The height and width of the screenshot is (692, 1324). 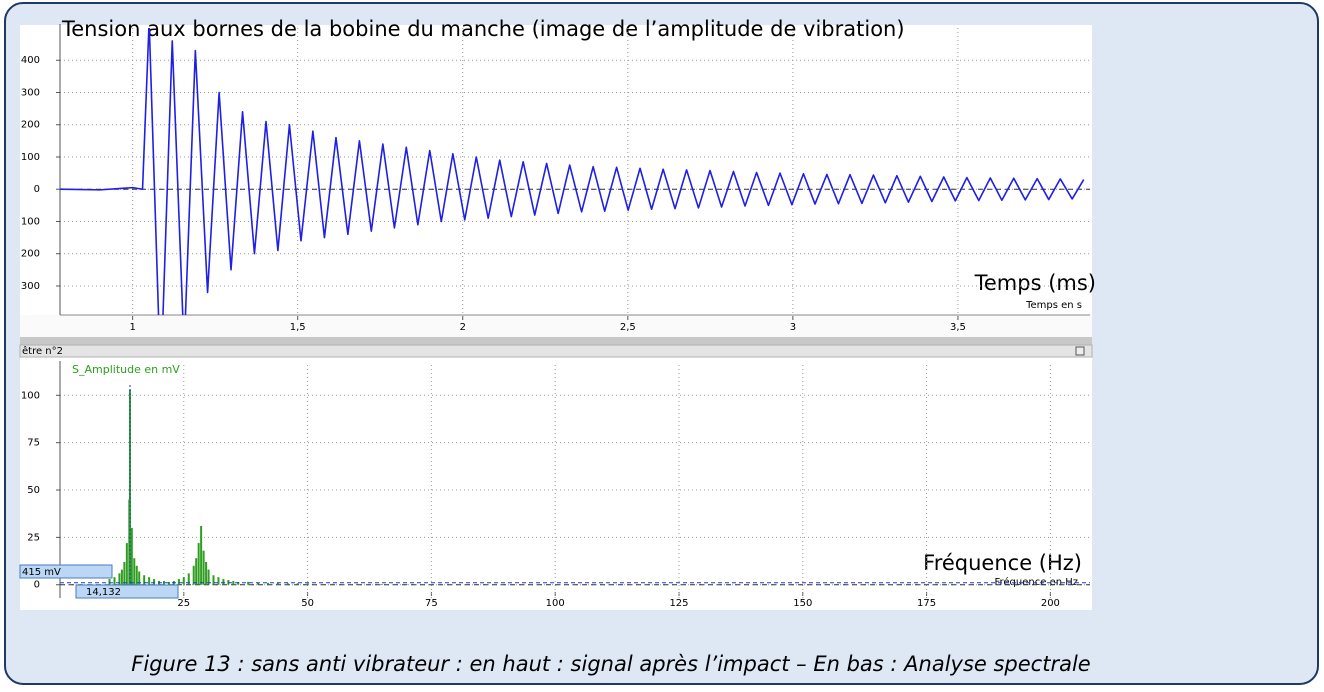 I want to click on window-bar, so click(x=556, y=351).